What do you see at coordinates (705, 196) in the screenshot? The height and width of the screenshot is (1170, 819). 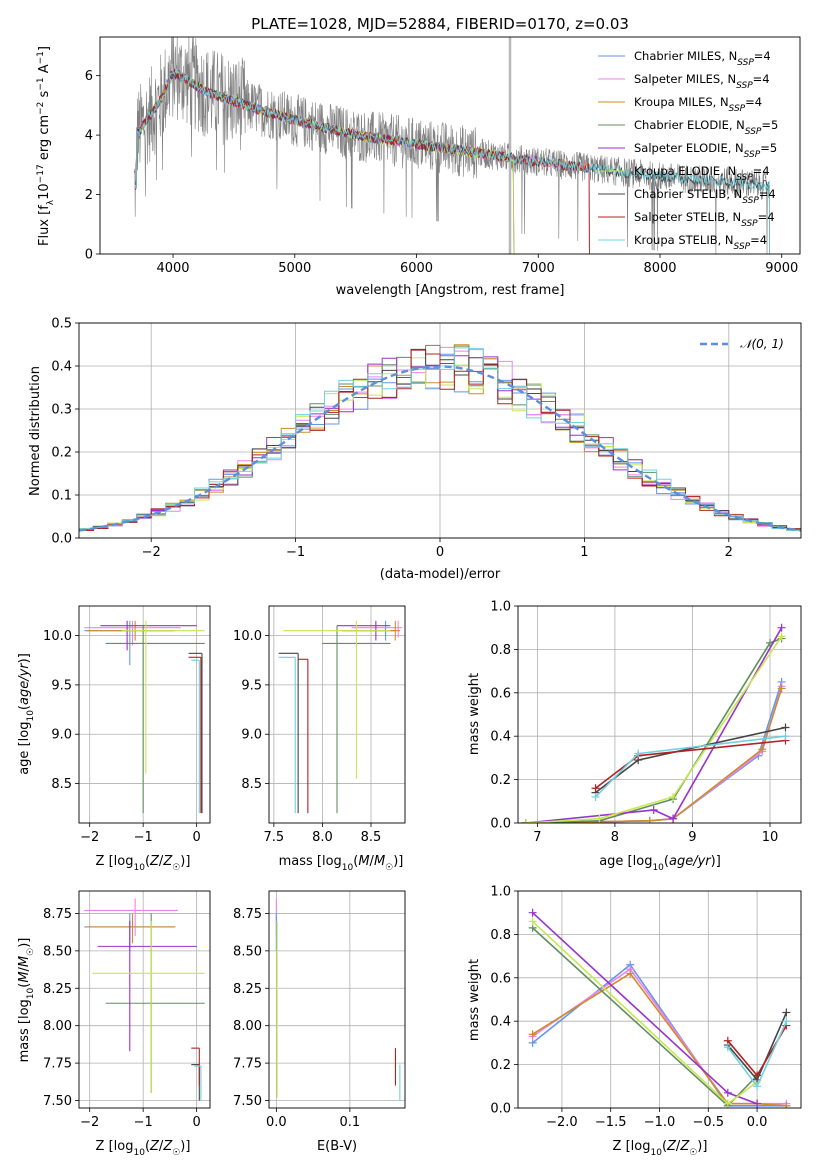 I see `legend-label-chabrier-stelib: Chabrier STELIB, NSSP=4` at bounding box center [705, 196].